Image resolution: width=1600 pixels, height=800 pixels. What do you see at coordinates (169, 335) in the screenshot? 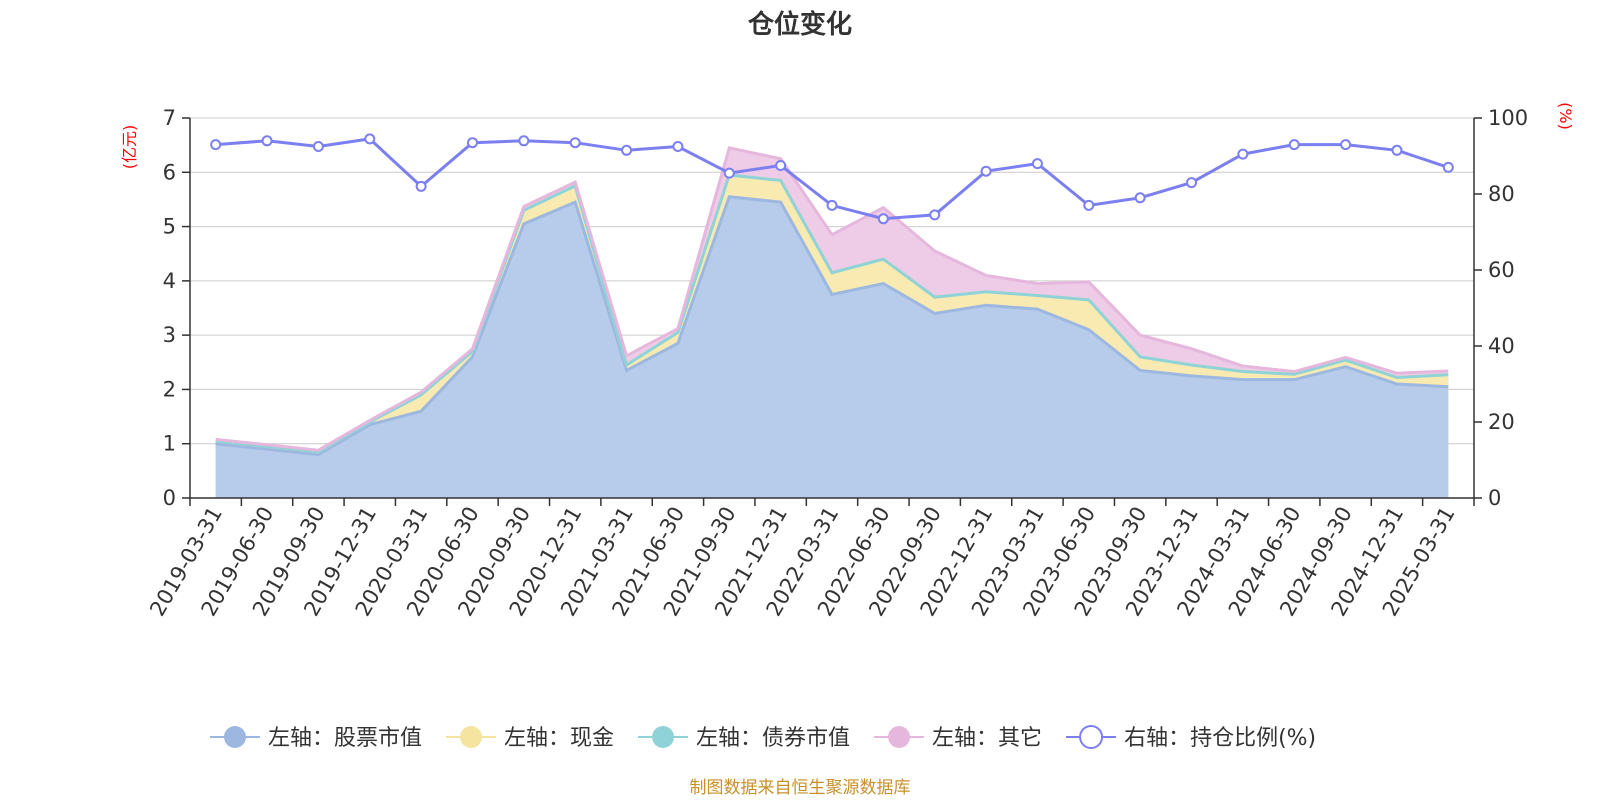
I see `left-tick-label: 3` at bounding box center [169, 335].